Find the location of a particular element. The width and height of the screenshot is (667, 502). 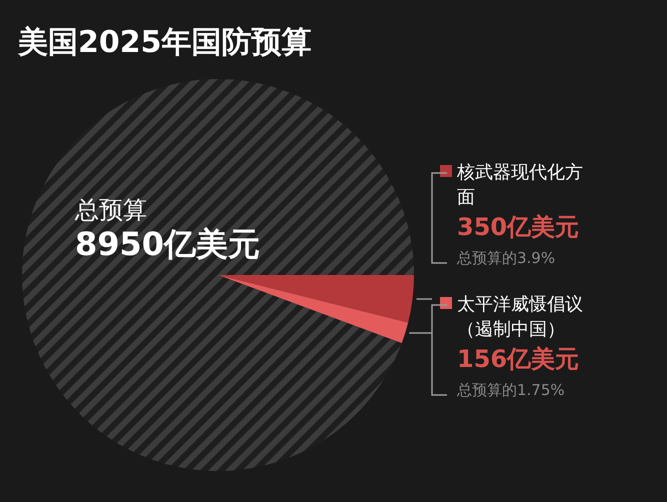

data-label: 156亿美元 is located at coordinates (518, 359).